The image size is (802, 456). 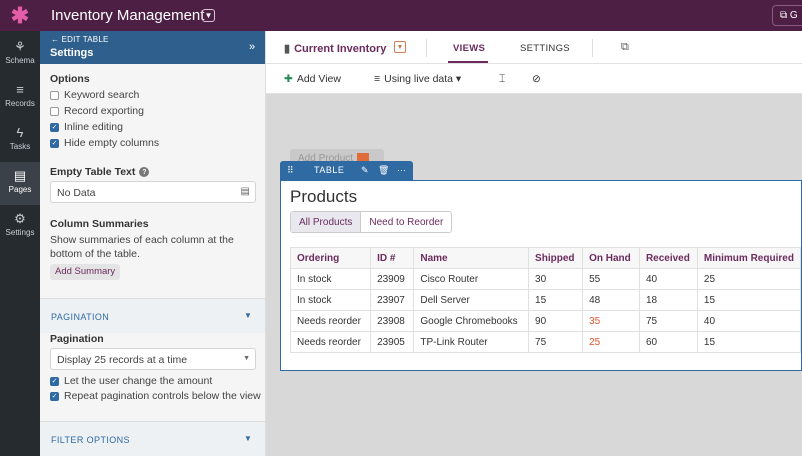 I want to click on active-tab-indicator, so click(x=468, y=62).